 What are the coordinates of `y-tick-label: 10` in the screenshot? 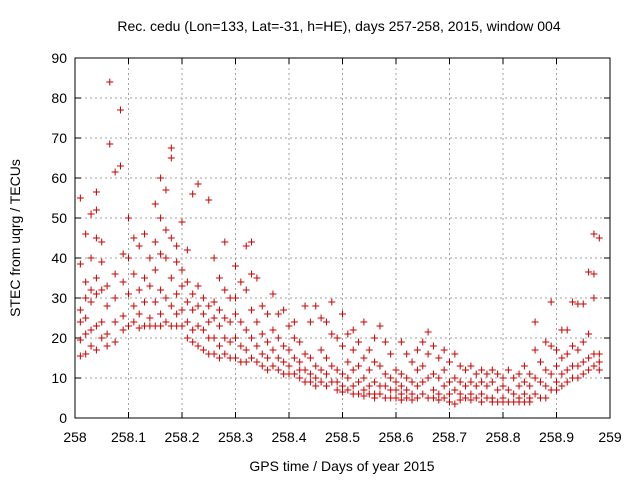 It's located at (59, 378).